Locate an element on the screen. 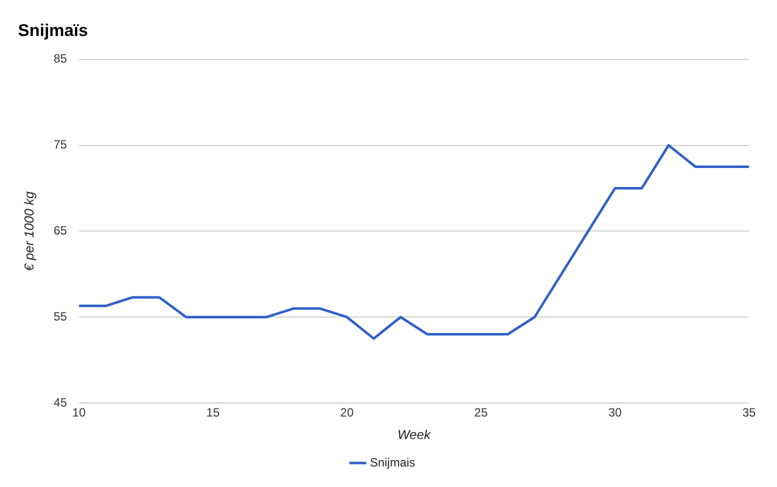 This screenshot has height=487, width=777. y-tick-label: 55 is located at coordinates (61, 316).